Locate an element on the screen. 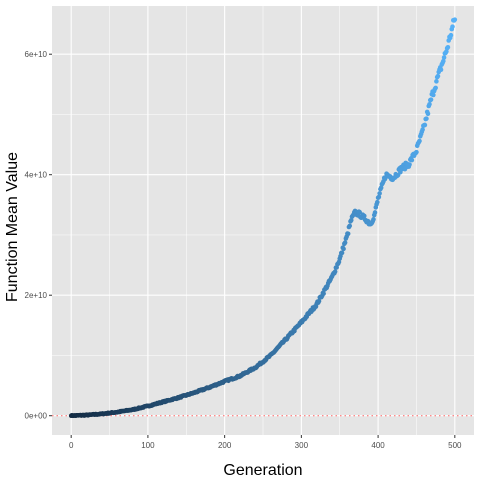  x-tick-label: 0 is located at coordinates (71, 445).